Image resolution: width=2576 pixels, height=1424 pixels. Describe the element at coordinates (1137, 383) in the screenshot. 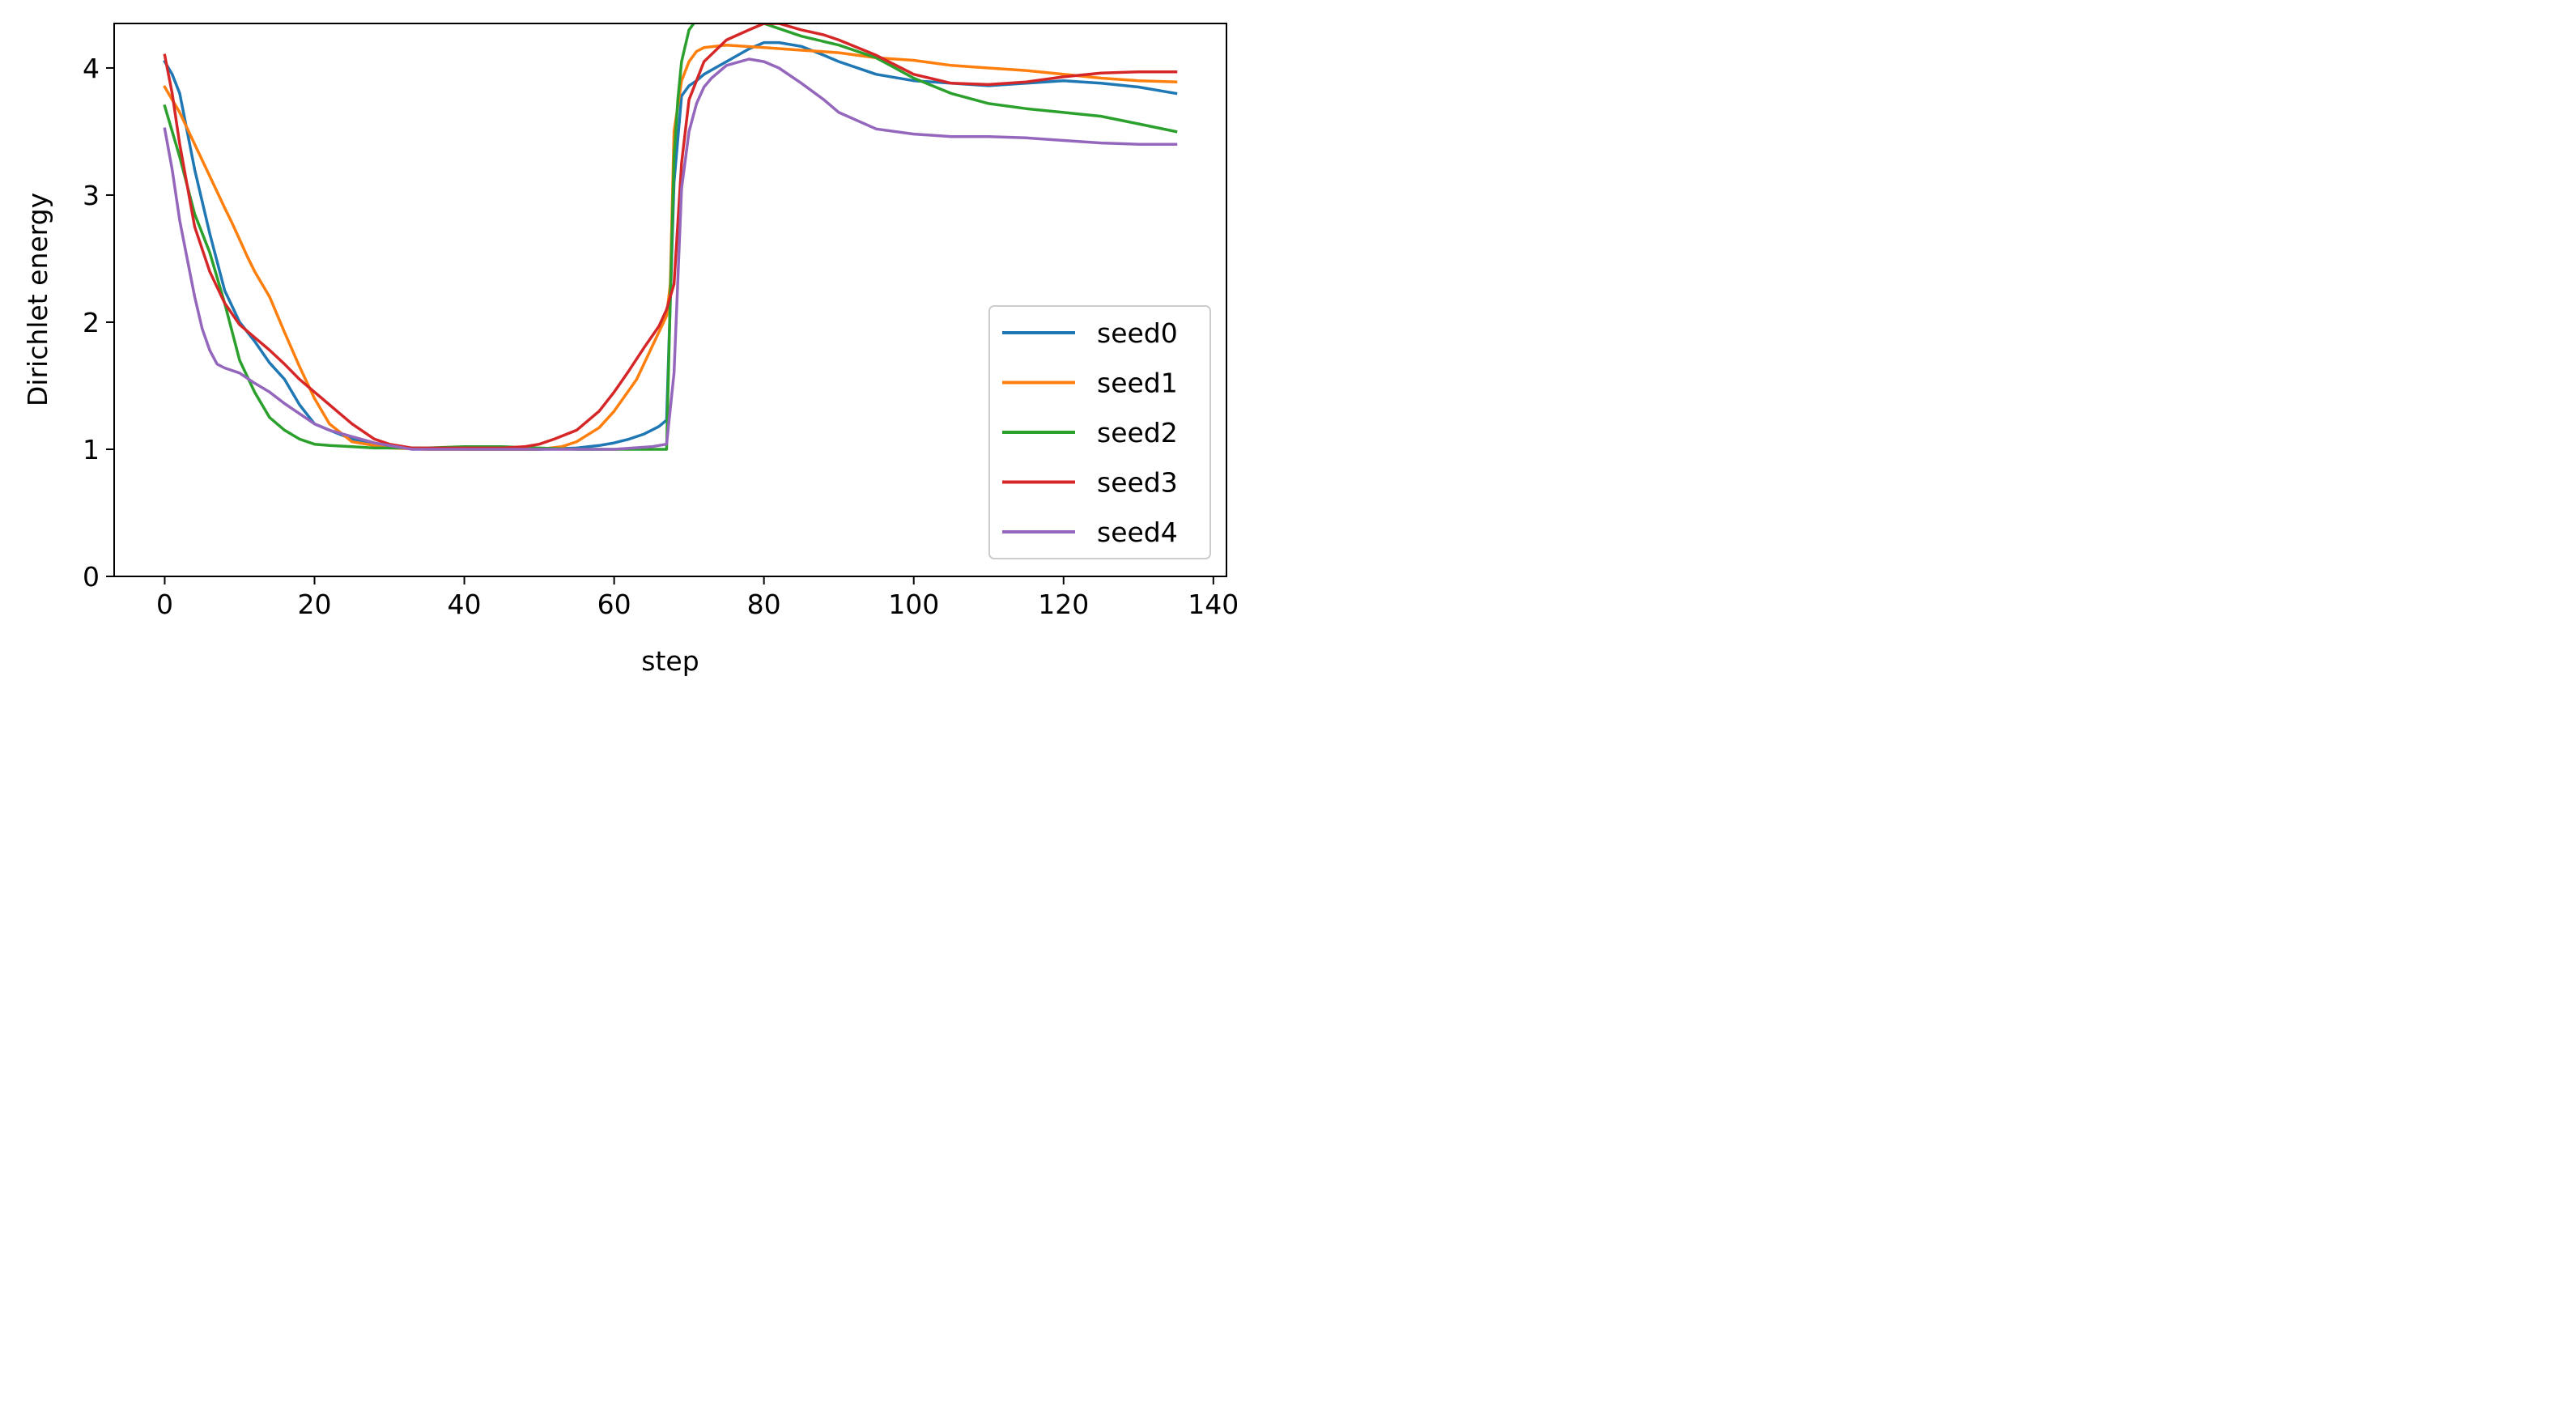

I see `legend-label: seed1` at that location.